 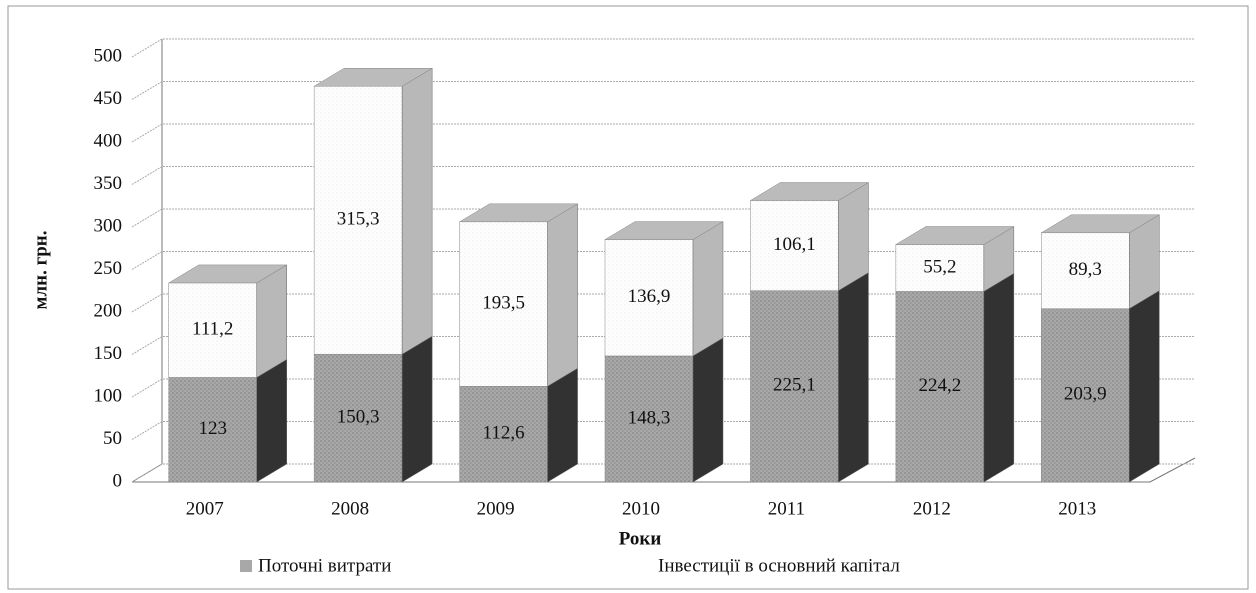 I want to click on y-tick-label: 400, so click(x=108, y=140).